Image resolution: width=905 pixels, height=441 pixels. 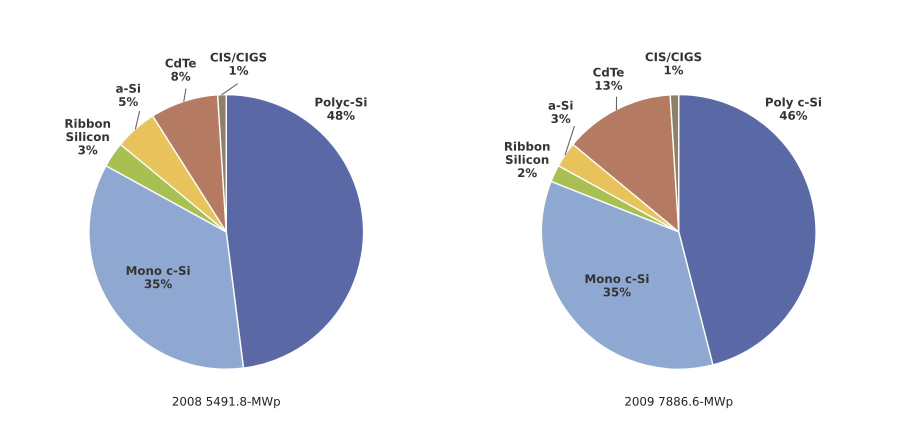 What do you see at coordinates (226, 402) in the screenshot?
I see `text: 2008 5491.8-MWp` at bounding box center [226, 402].